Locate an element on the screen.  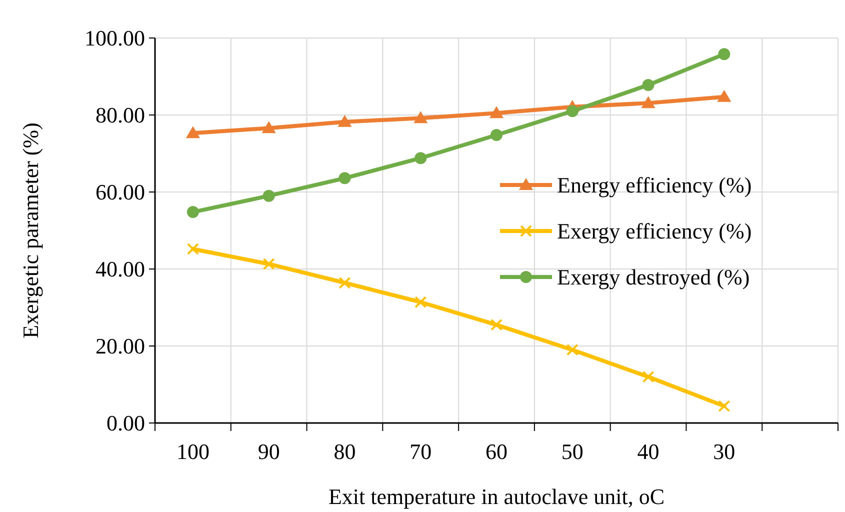
y-tick-label: 40.00 is located at coordinates (120, 269).